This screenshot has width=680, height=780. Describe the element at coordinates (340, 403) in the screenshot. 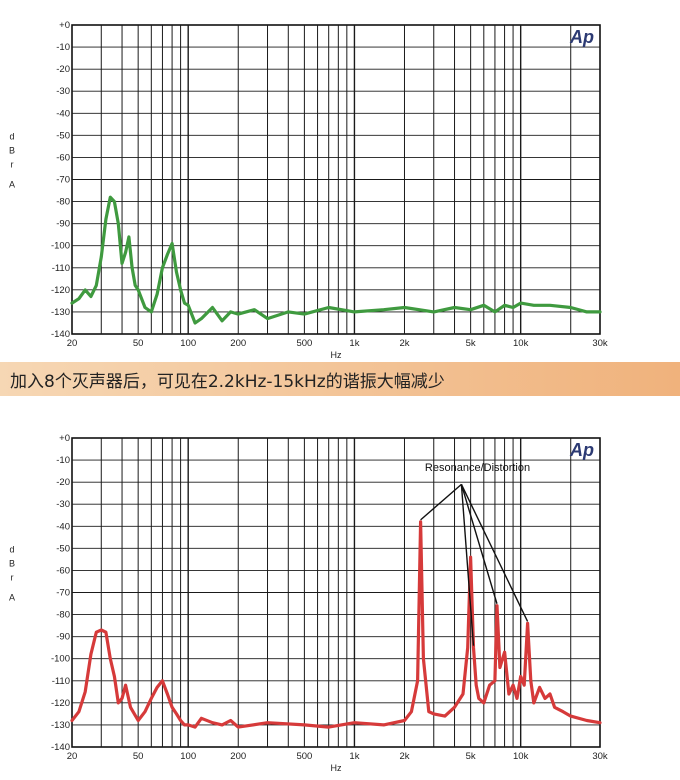

I see `separator` at that location.